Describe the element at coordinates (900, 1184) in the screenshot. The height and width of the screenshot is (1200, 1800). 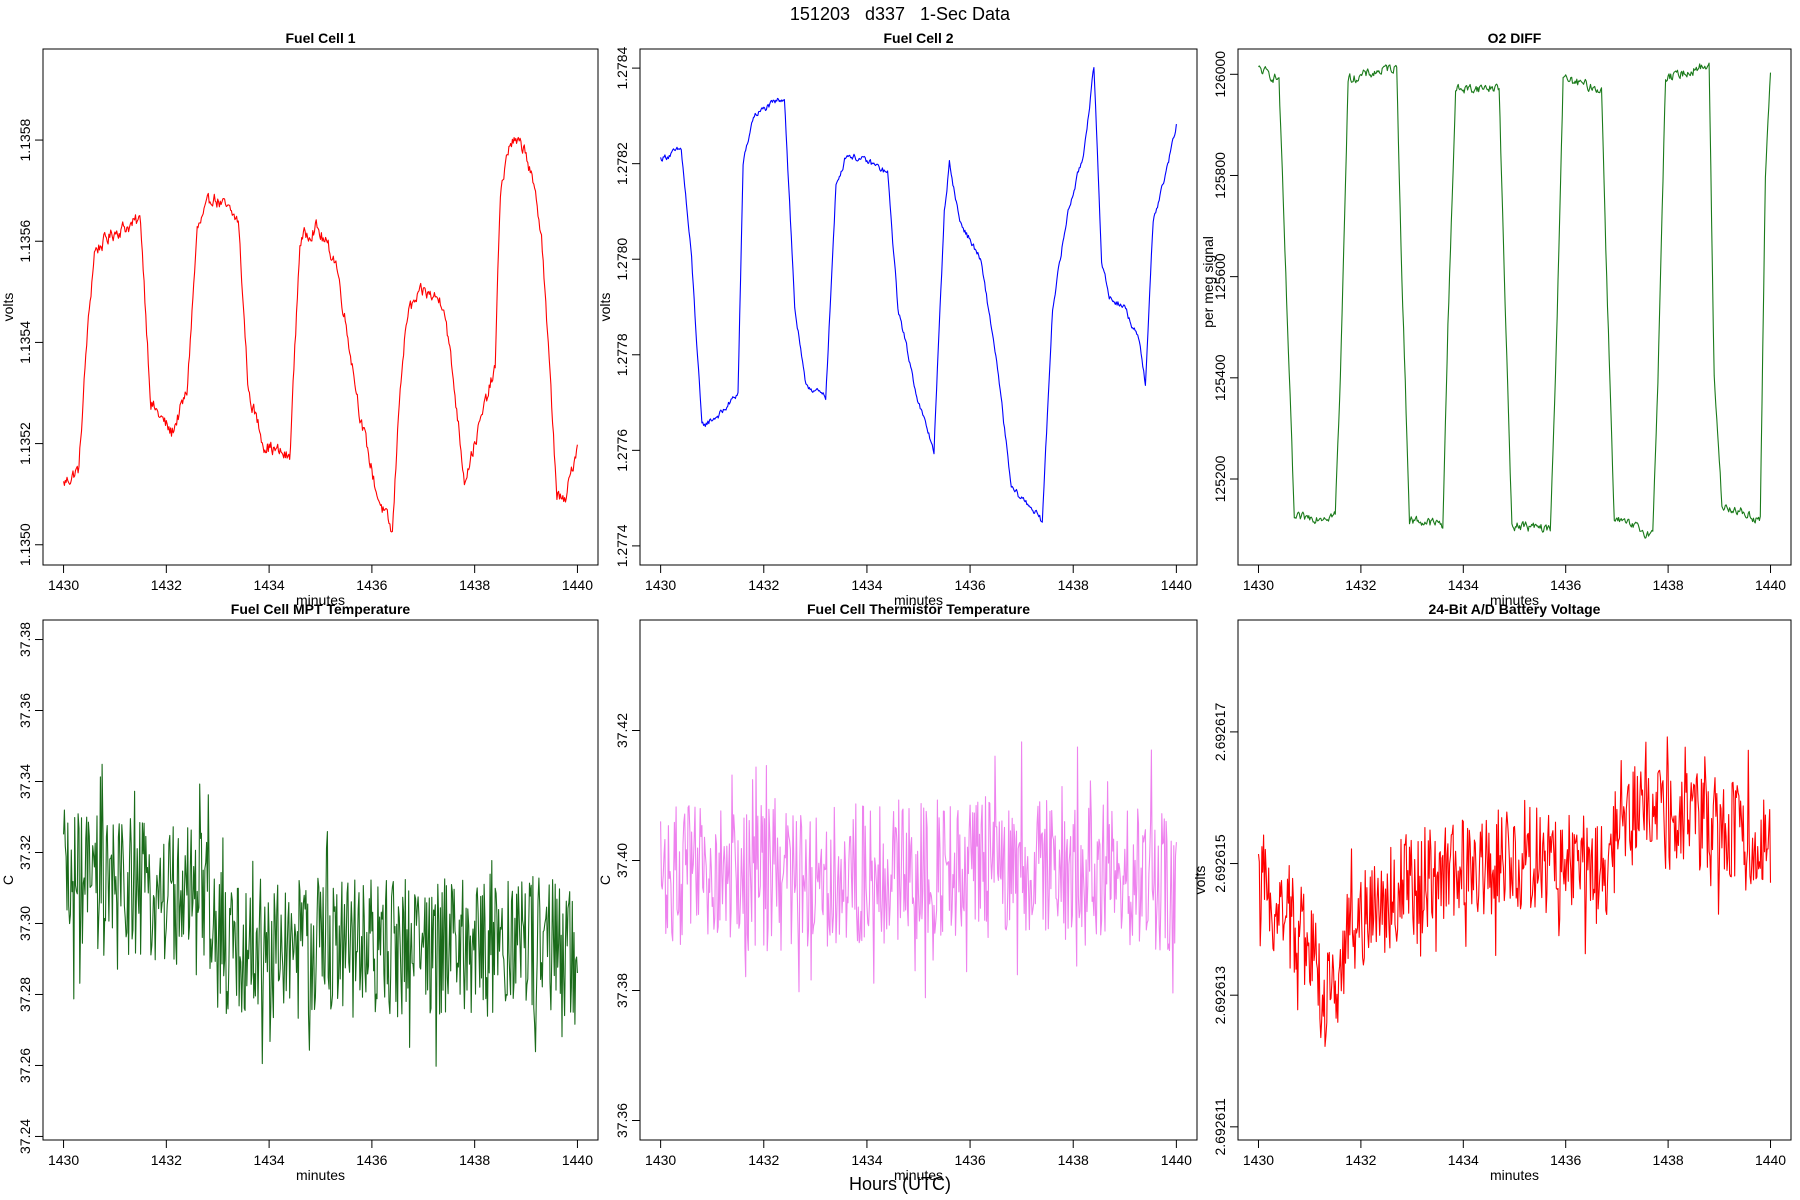
I see `figure-xlabel: Hours (UTC)` at that location.